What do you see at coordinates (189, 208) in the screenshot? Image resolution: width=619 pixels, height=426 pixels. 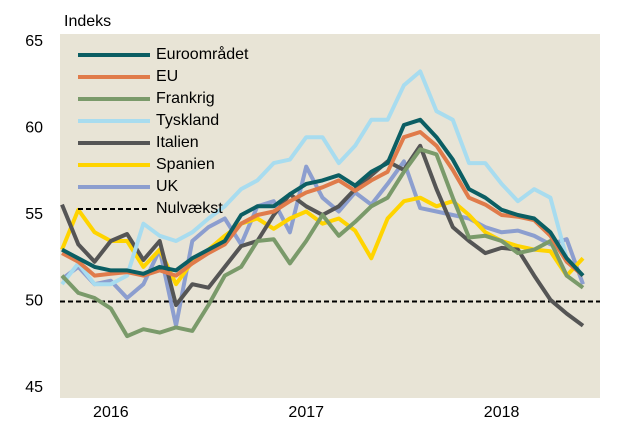 I see `legend-label: Nulvækst` at bounding box center [189, 208].